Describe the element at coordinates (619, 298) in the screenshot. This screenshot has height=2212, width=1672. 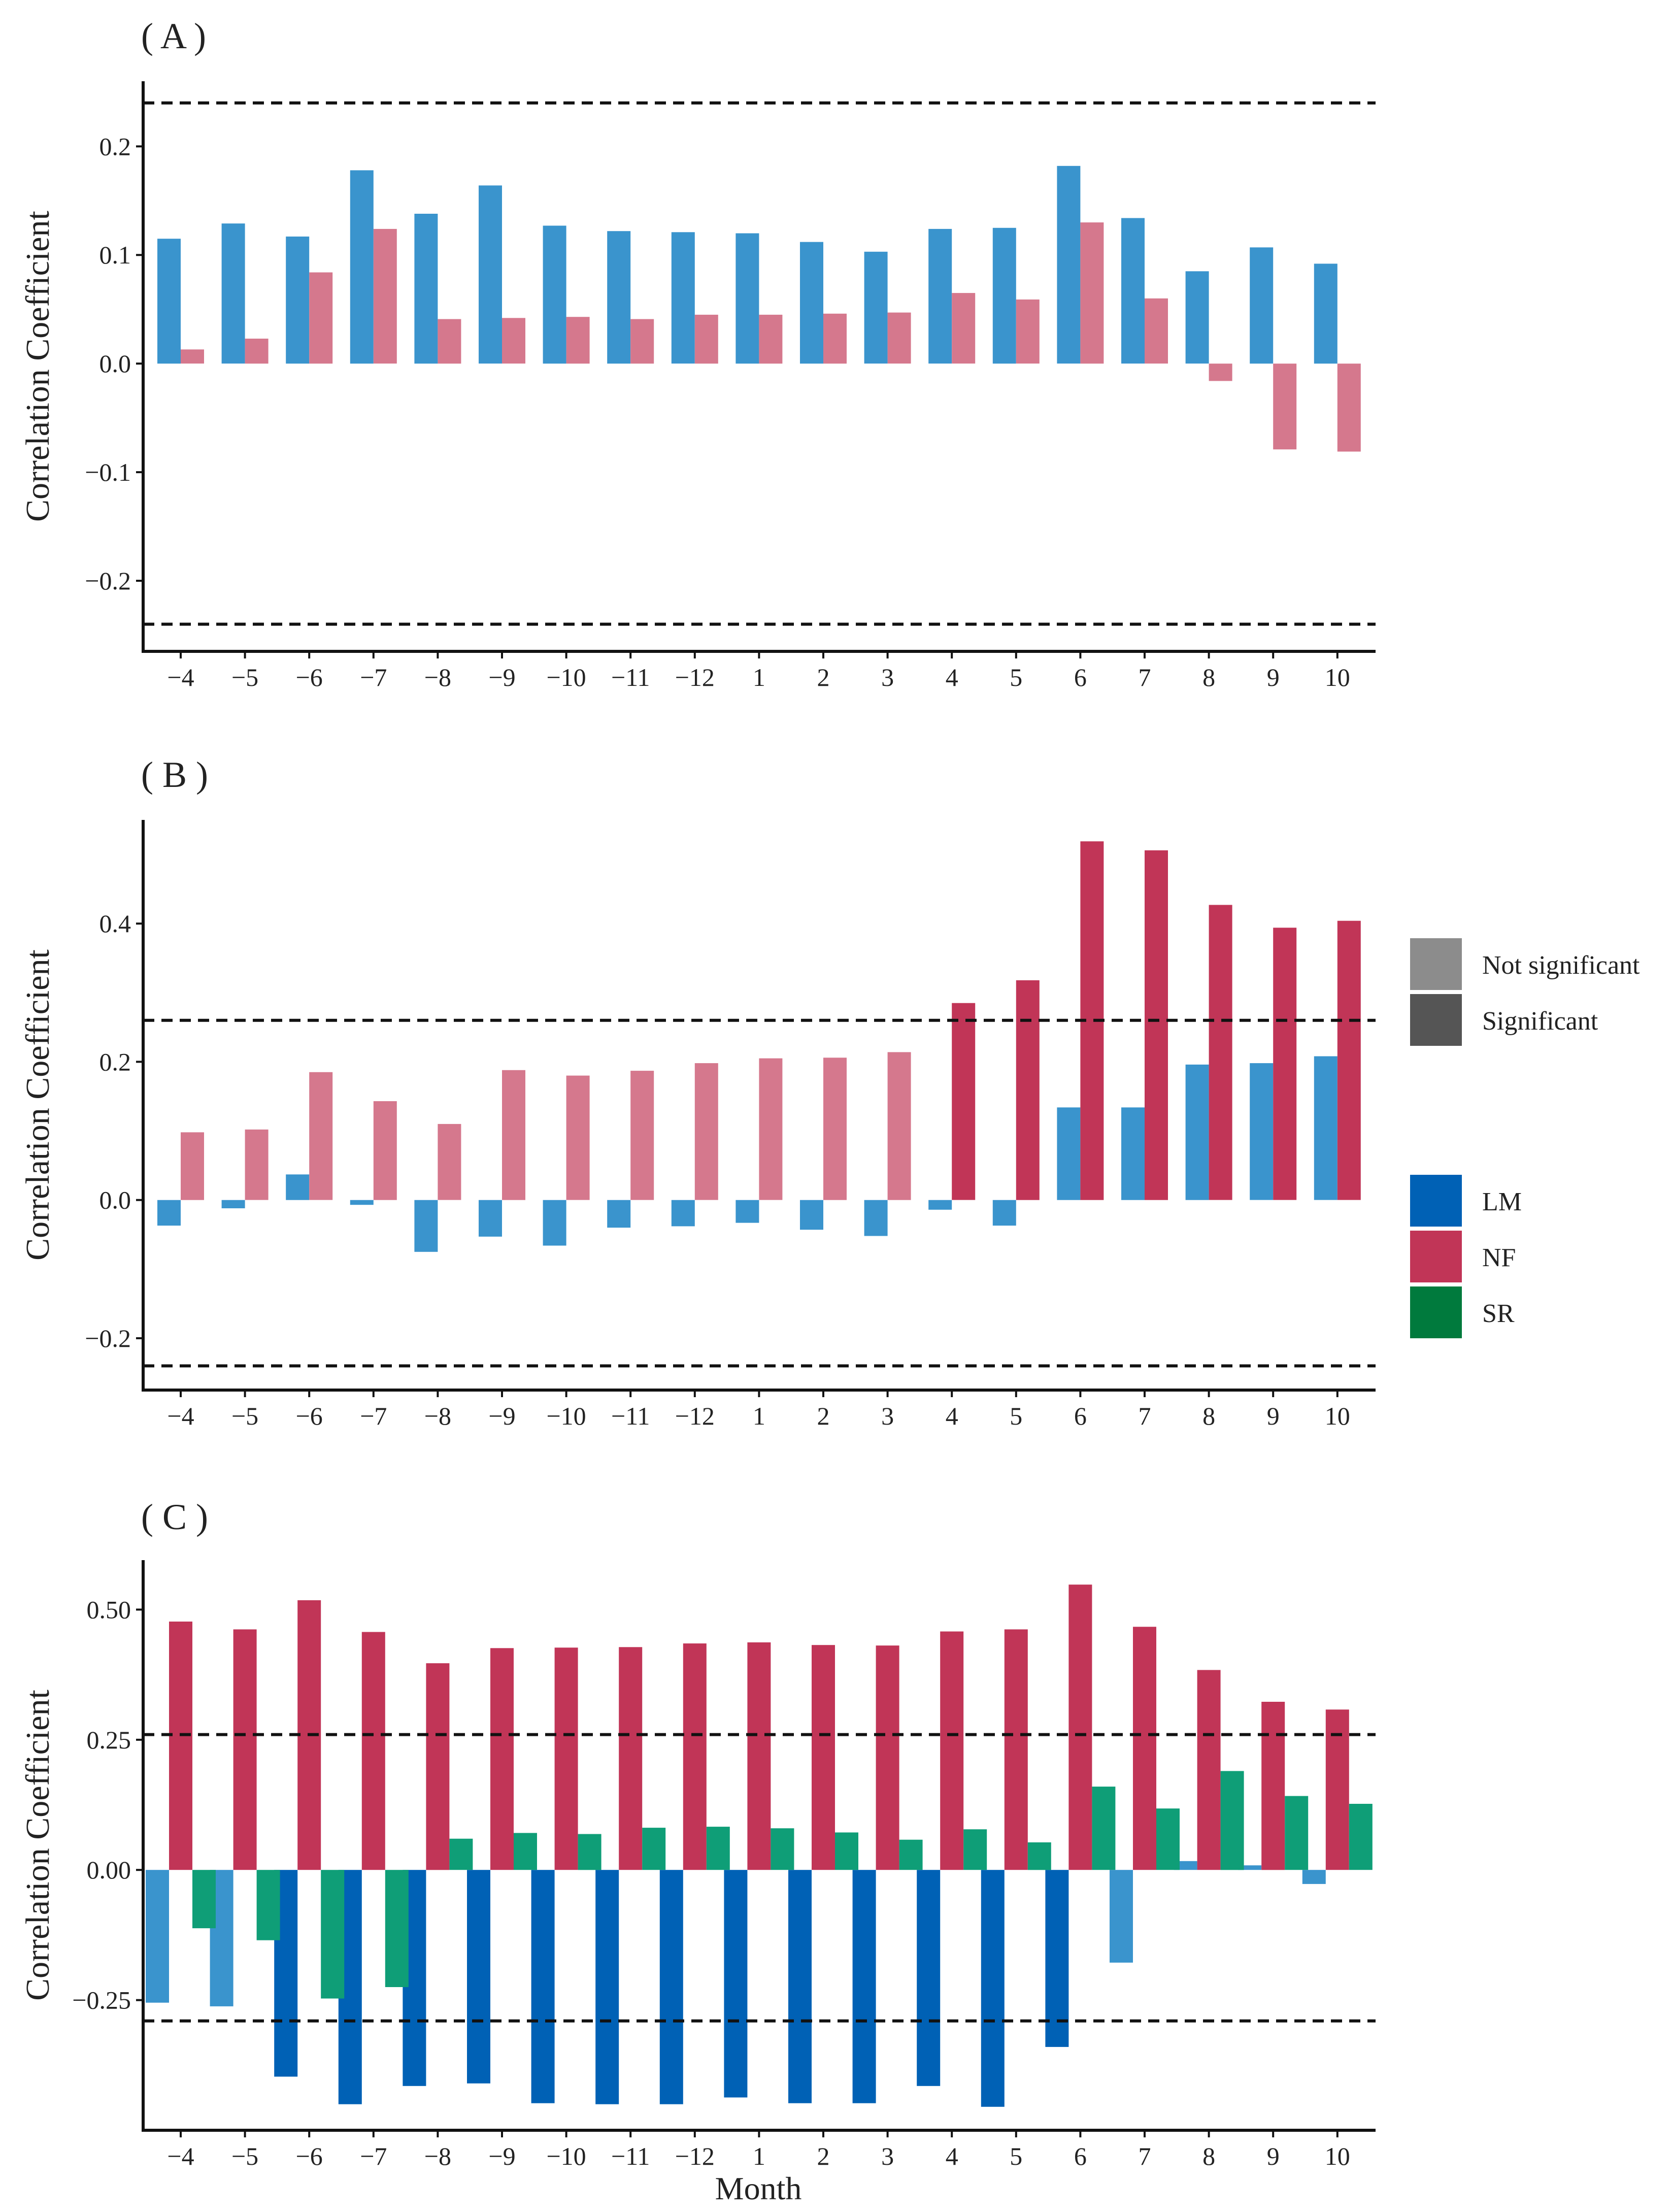
I see `bar-lm-minus11` at that location.